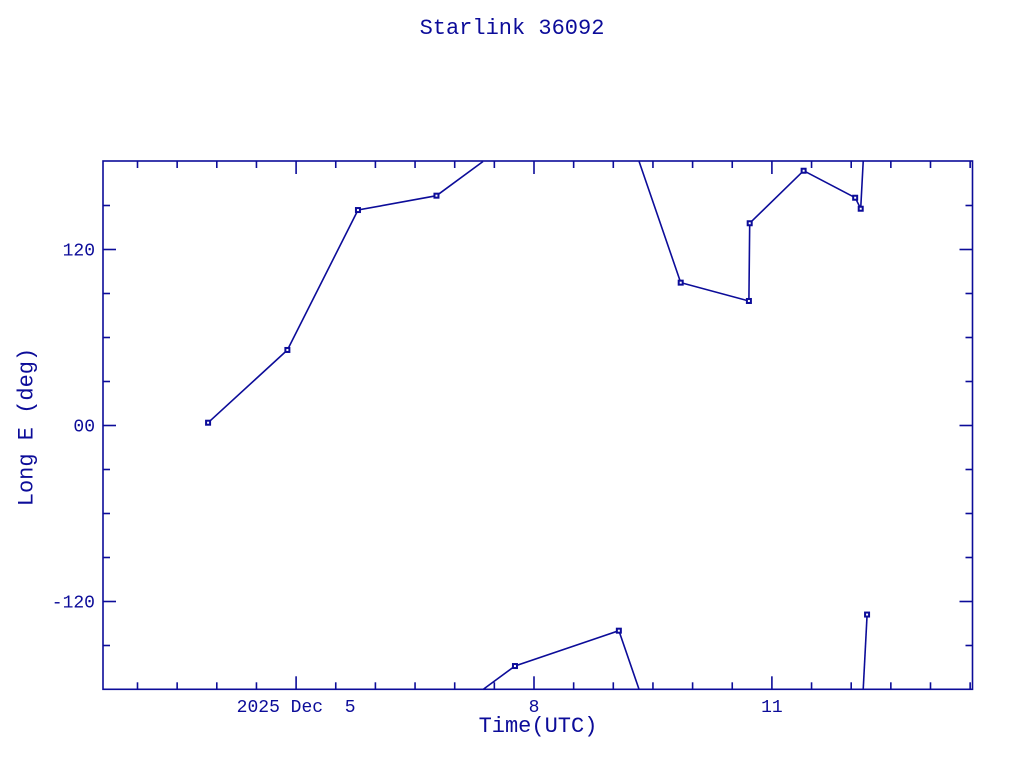 The image size is (1024, 768). I want to click on x-axis-title: Time(UTC), so click(538, 726).